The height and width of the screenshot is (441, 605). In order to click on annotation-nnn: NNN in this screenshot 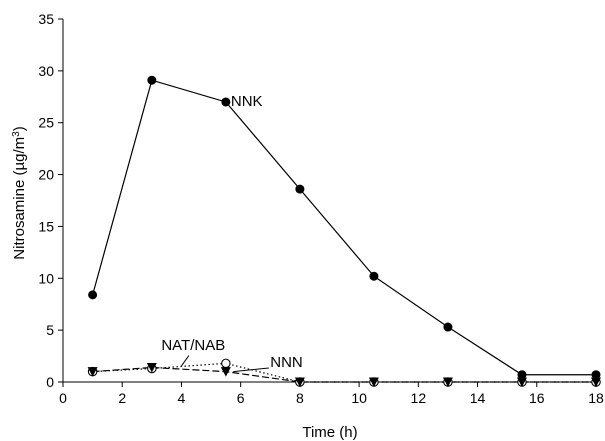, I will do `click(286, 362)`.